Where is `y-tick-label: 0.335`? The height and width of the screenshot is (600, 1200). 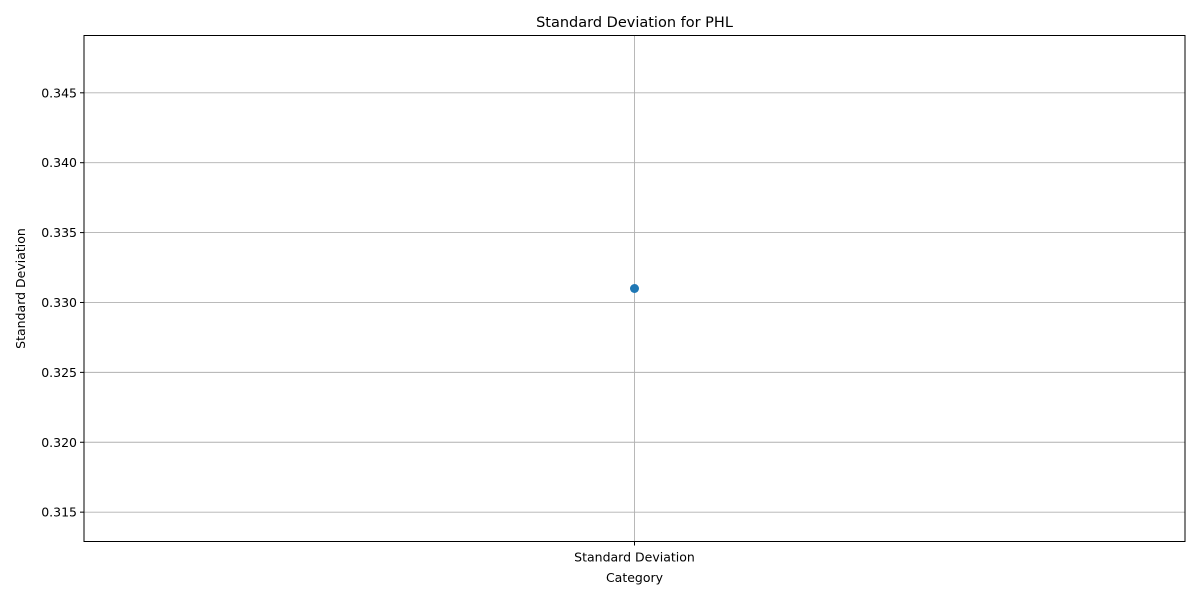 y-tick-label: 0.335 is located at coordinates (59, 232).